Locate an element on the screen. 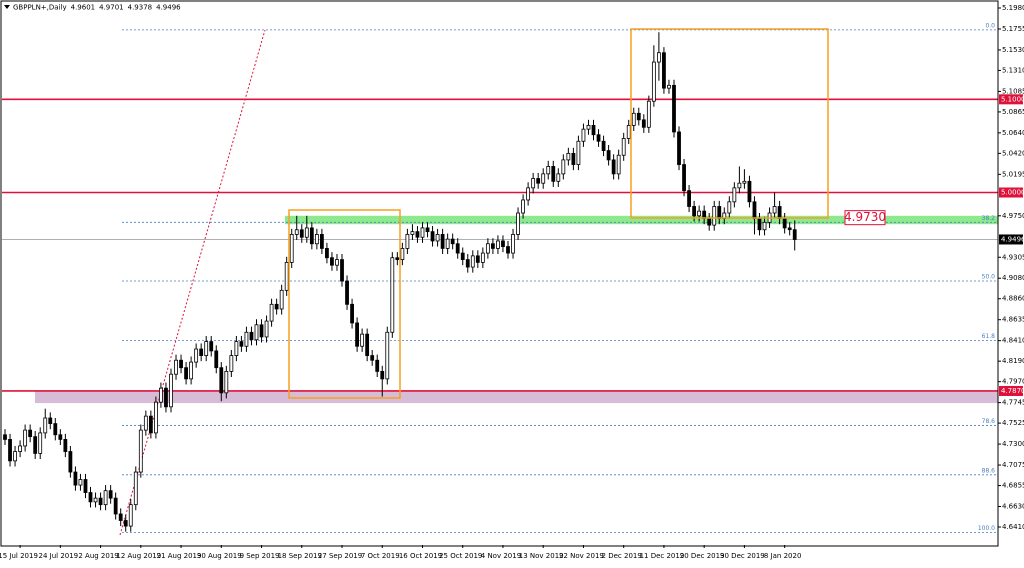  y-tick-label: 4.8410 is located at coordinates (1013, 341).